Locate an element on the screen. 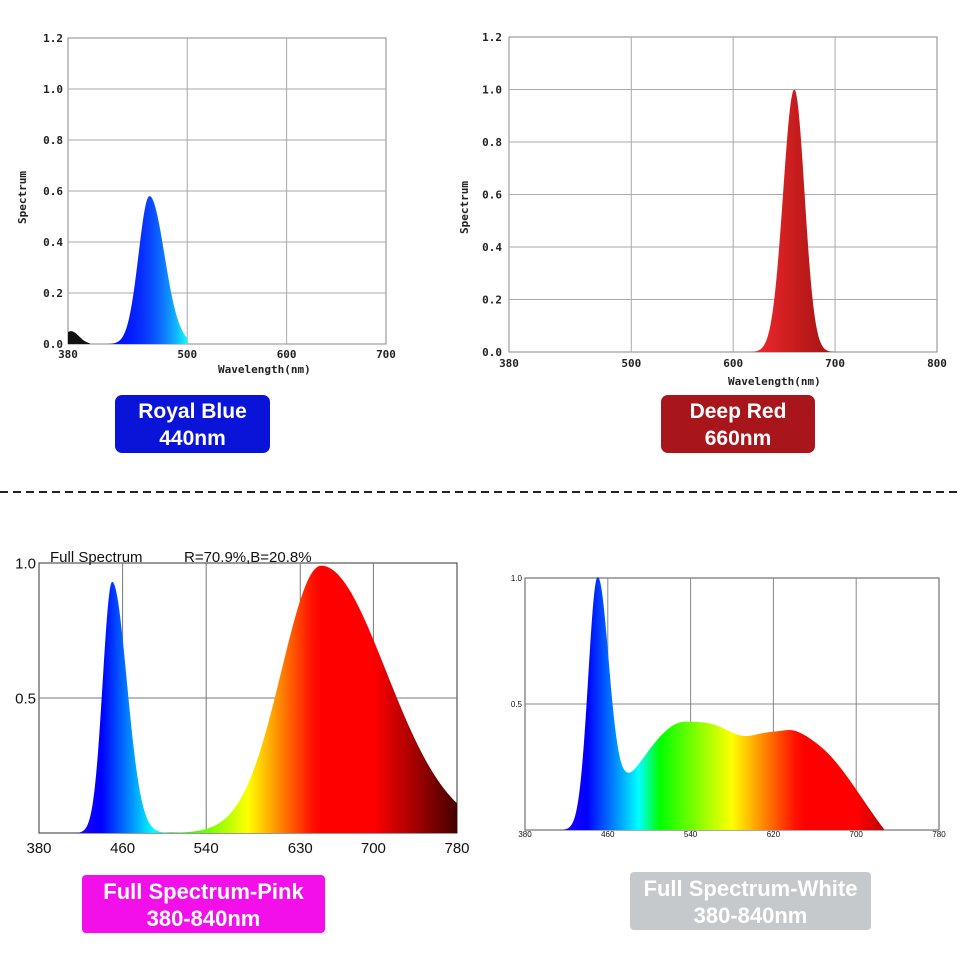 Image resolution: width=960 pixels, height=960 pixels. royal-y-tick-label: 0.2 is located at coordinates (53, 293).